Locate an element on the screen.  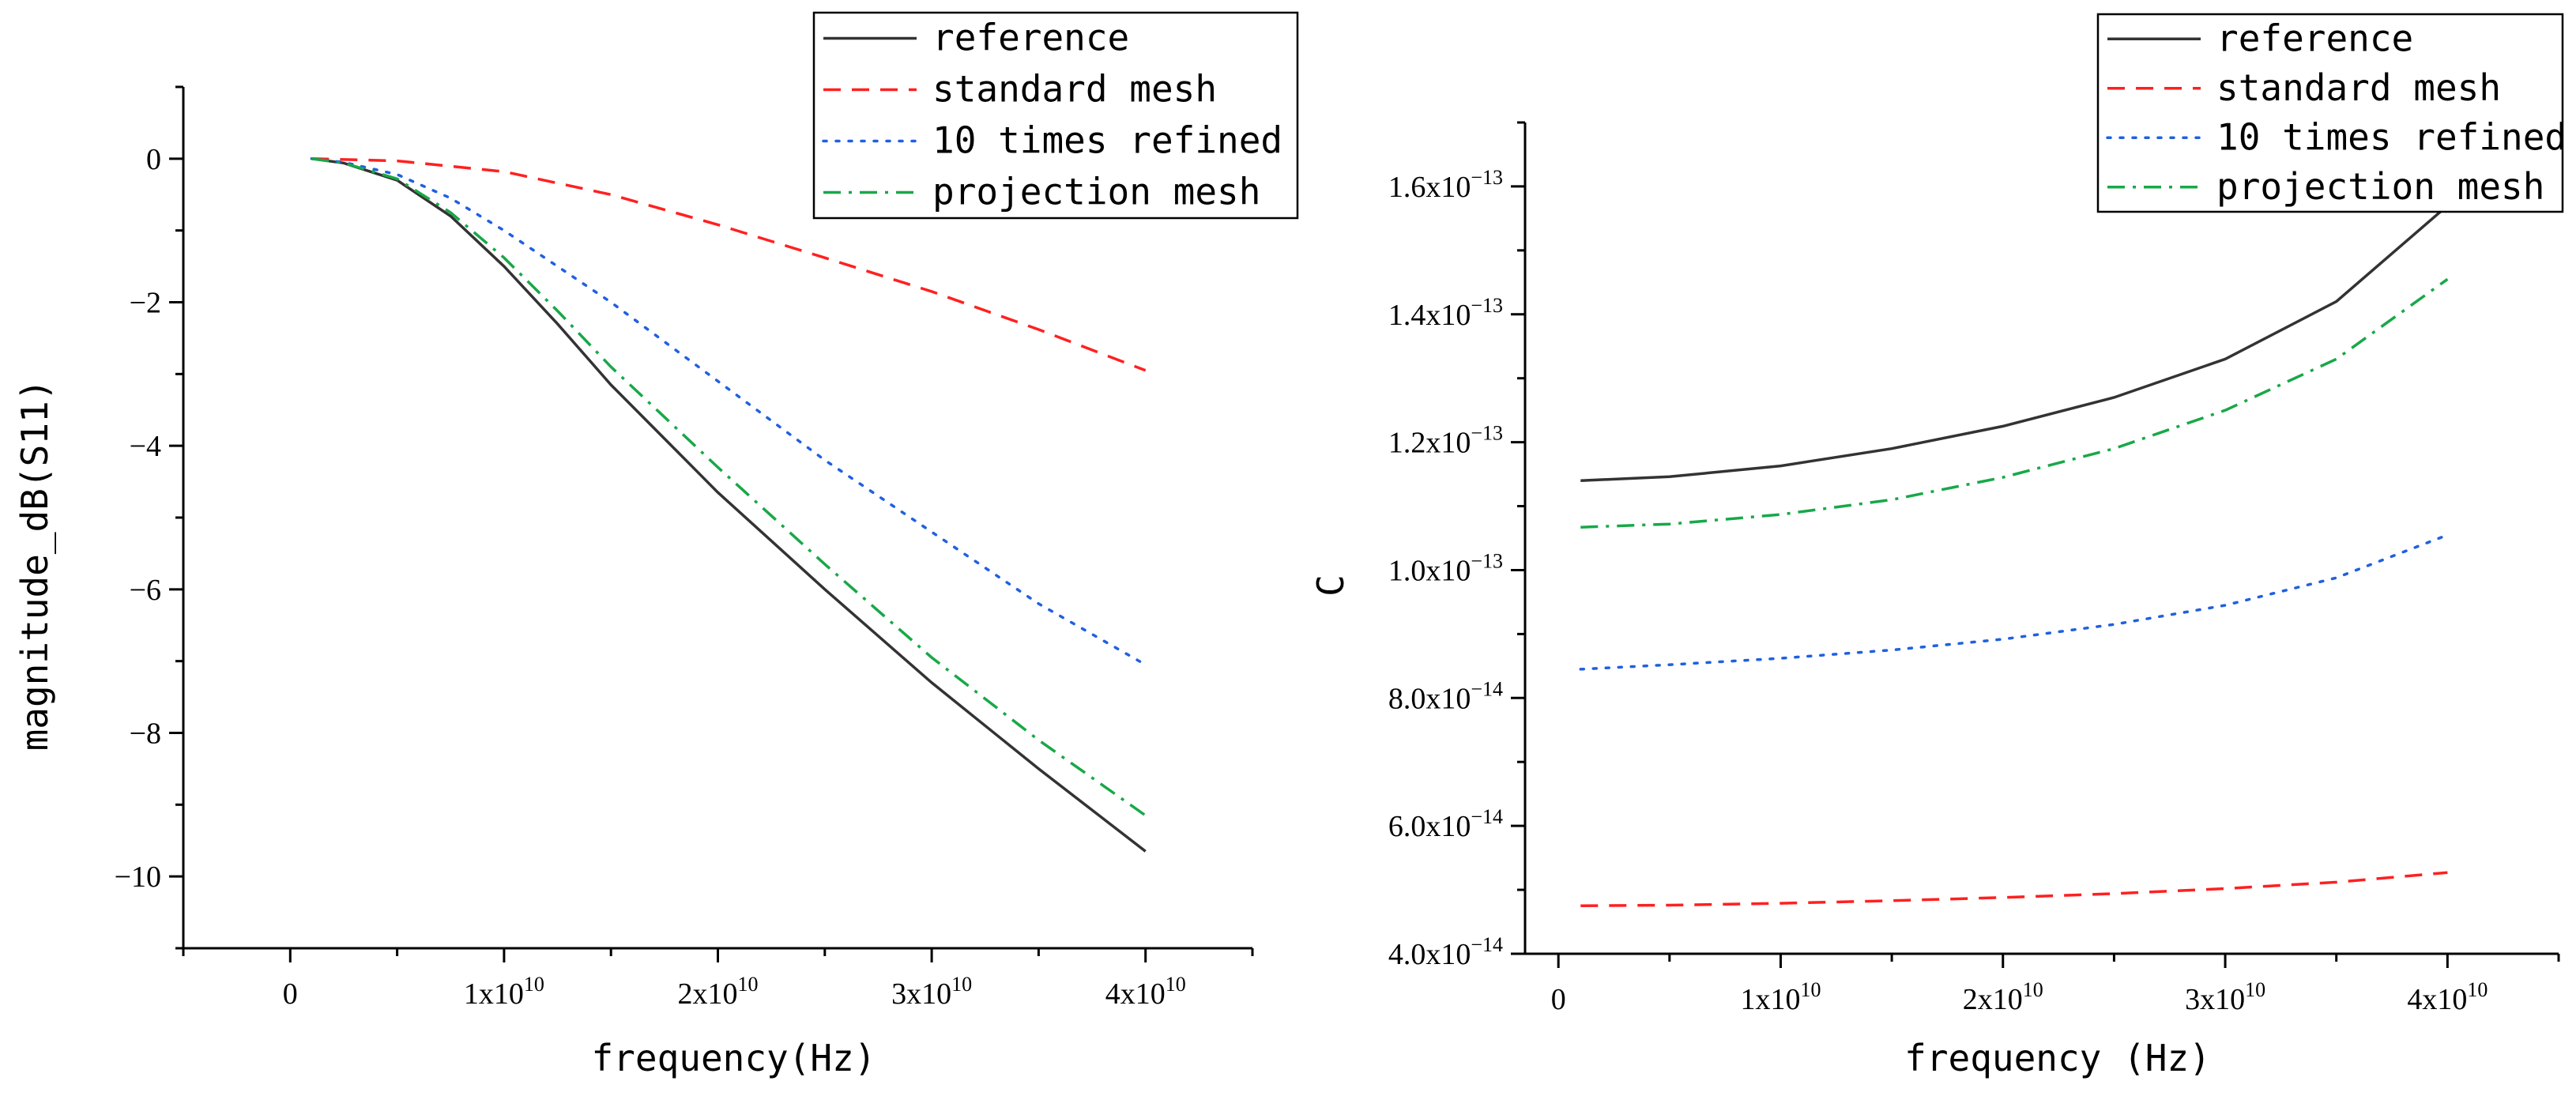
y-tick-label: −10 is located at coordinates (138, 877).